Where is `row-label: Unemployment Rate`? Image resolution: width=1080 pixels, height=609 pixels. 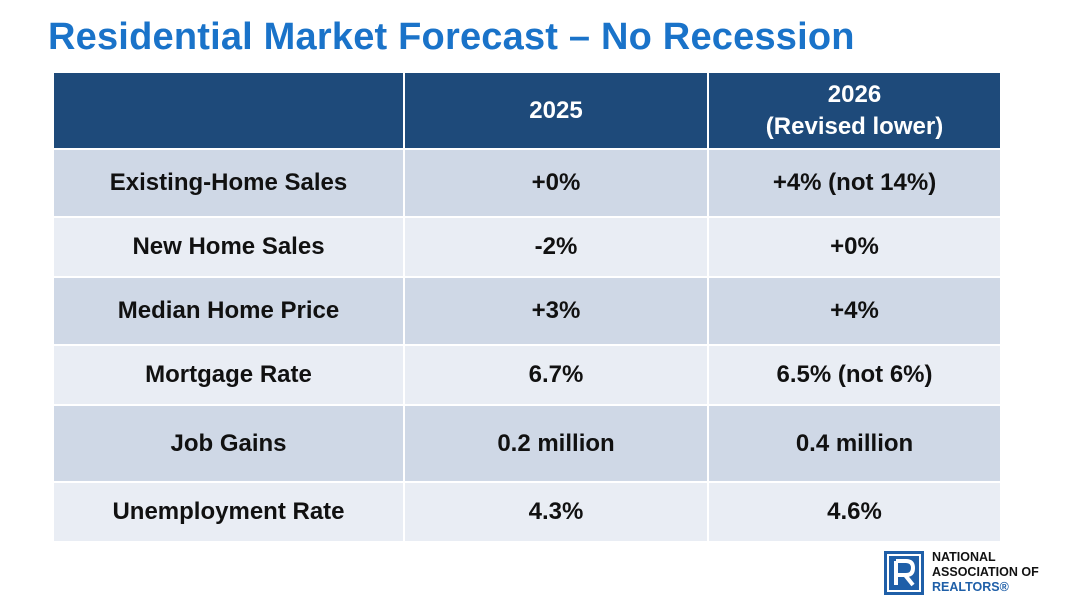 row-label: Unemployment Rate is located at coordinates (229, 511).